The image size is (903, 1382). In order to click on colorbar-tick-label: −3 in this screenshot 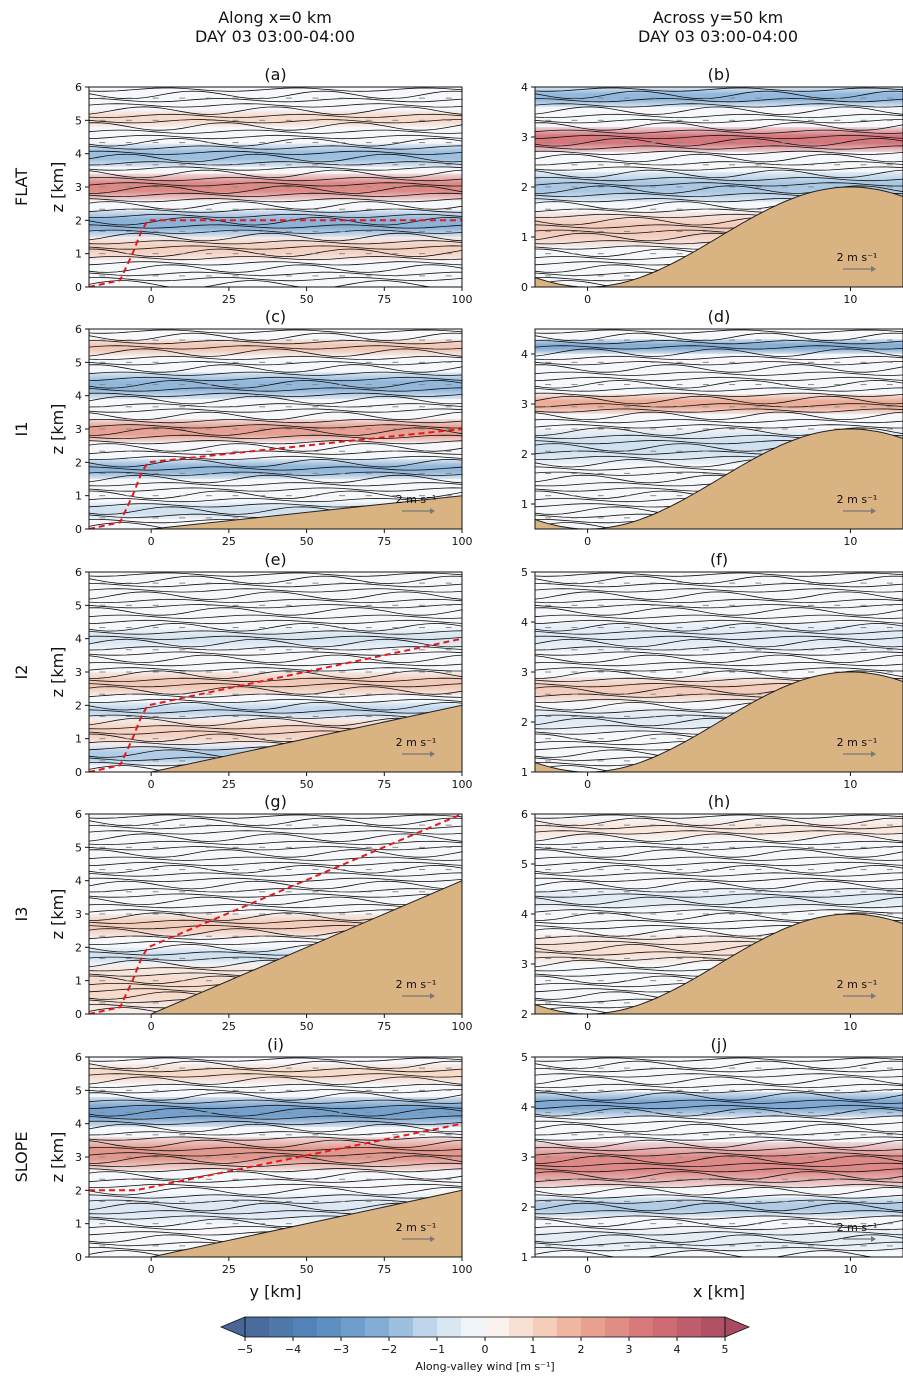, I will do `click(341, 1349)`.